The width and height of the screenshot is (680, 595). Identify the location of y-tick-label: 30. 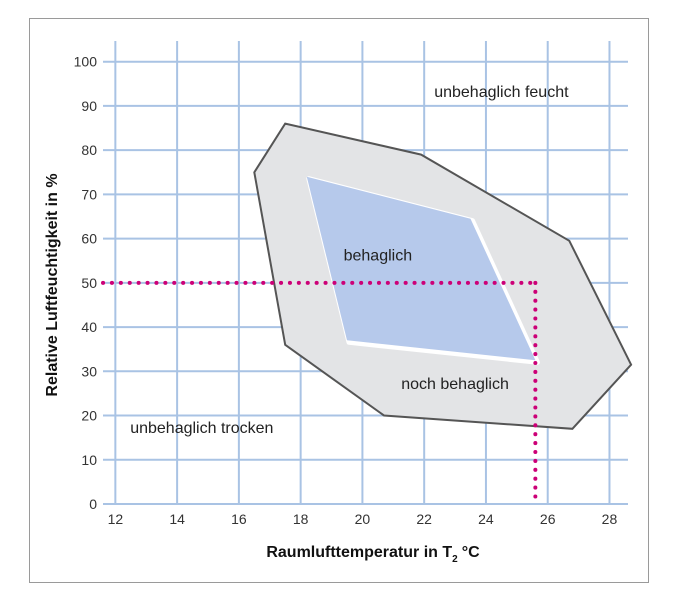
(89, 371).